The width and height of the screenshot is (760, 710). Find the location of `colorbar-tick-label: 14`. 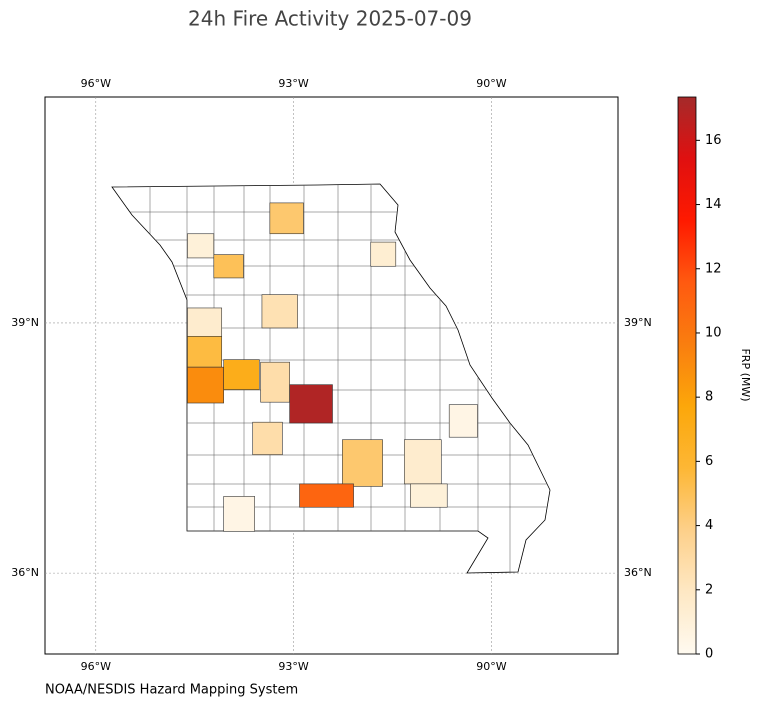

colorbar-tick-label: 14 is located at coordinates (713, 204).